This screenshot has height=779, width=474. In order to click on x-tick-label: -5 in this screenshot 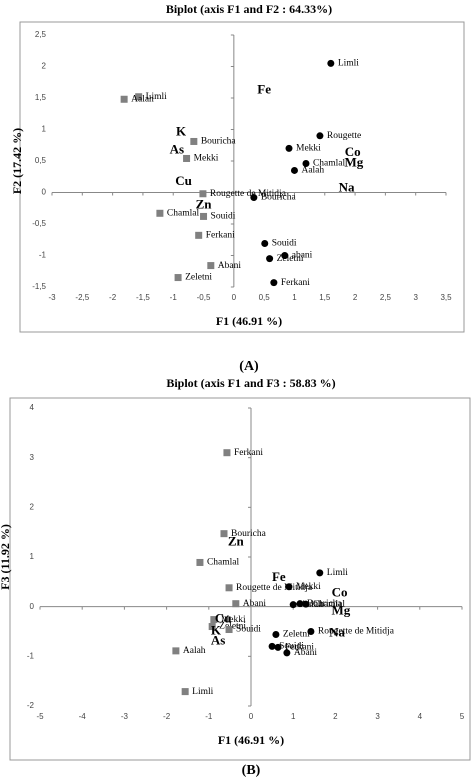, I will do `click(40, 716)`.